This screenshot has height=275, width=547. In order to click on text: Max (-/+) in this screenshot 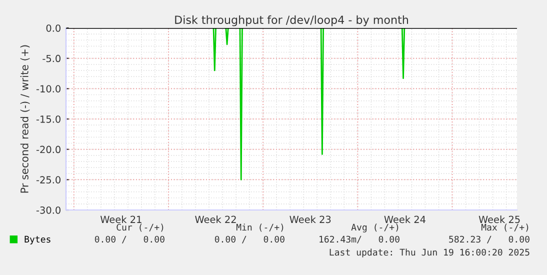, I will do `click(504, 228)`.